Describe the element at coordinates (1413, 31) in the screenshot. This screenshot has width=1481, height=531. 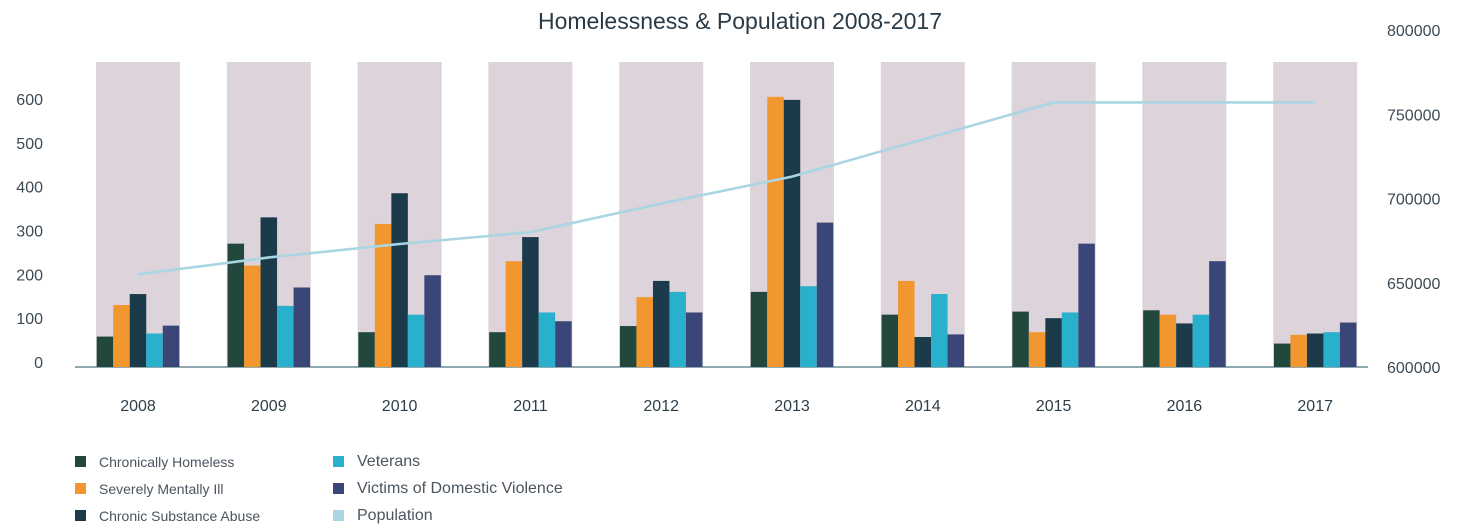
I see `y-right-tick-label: 800000` at that location.